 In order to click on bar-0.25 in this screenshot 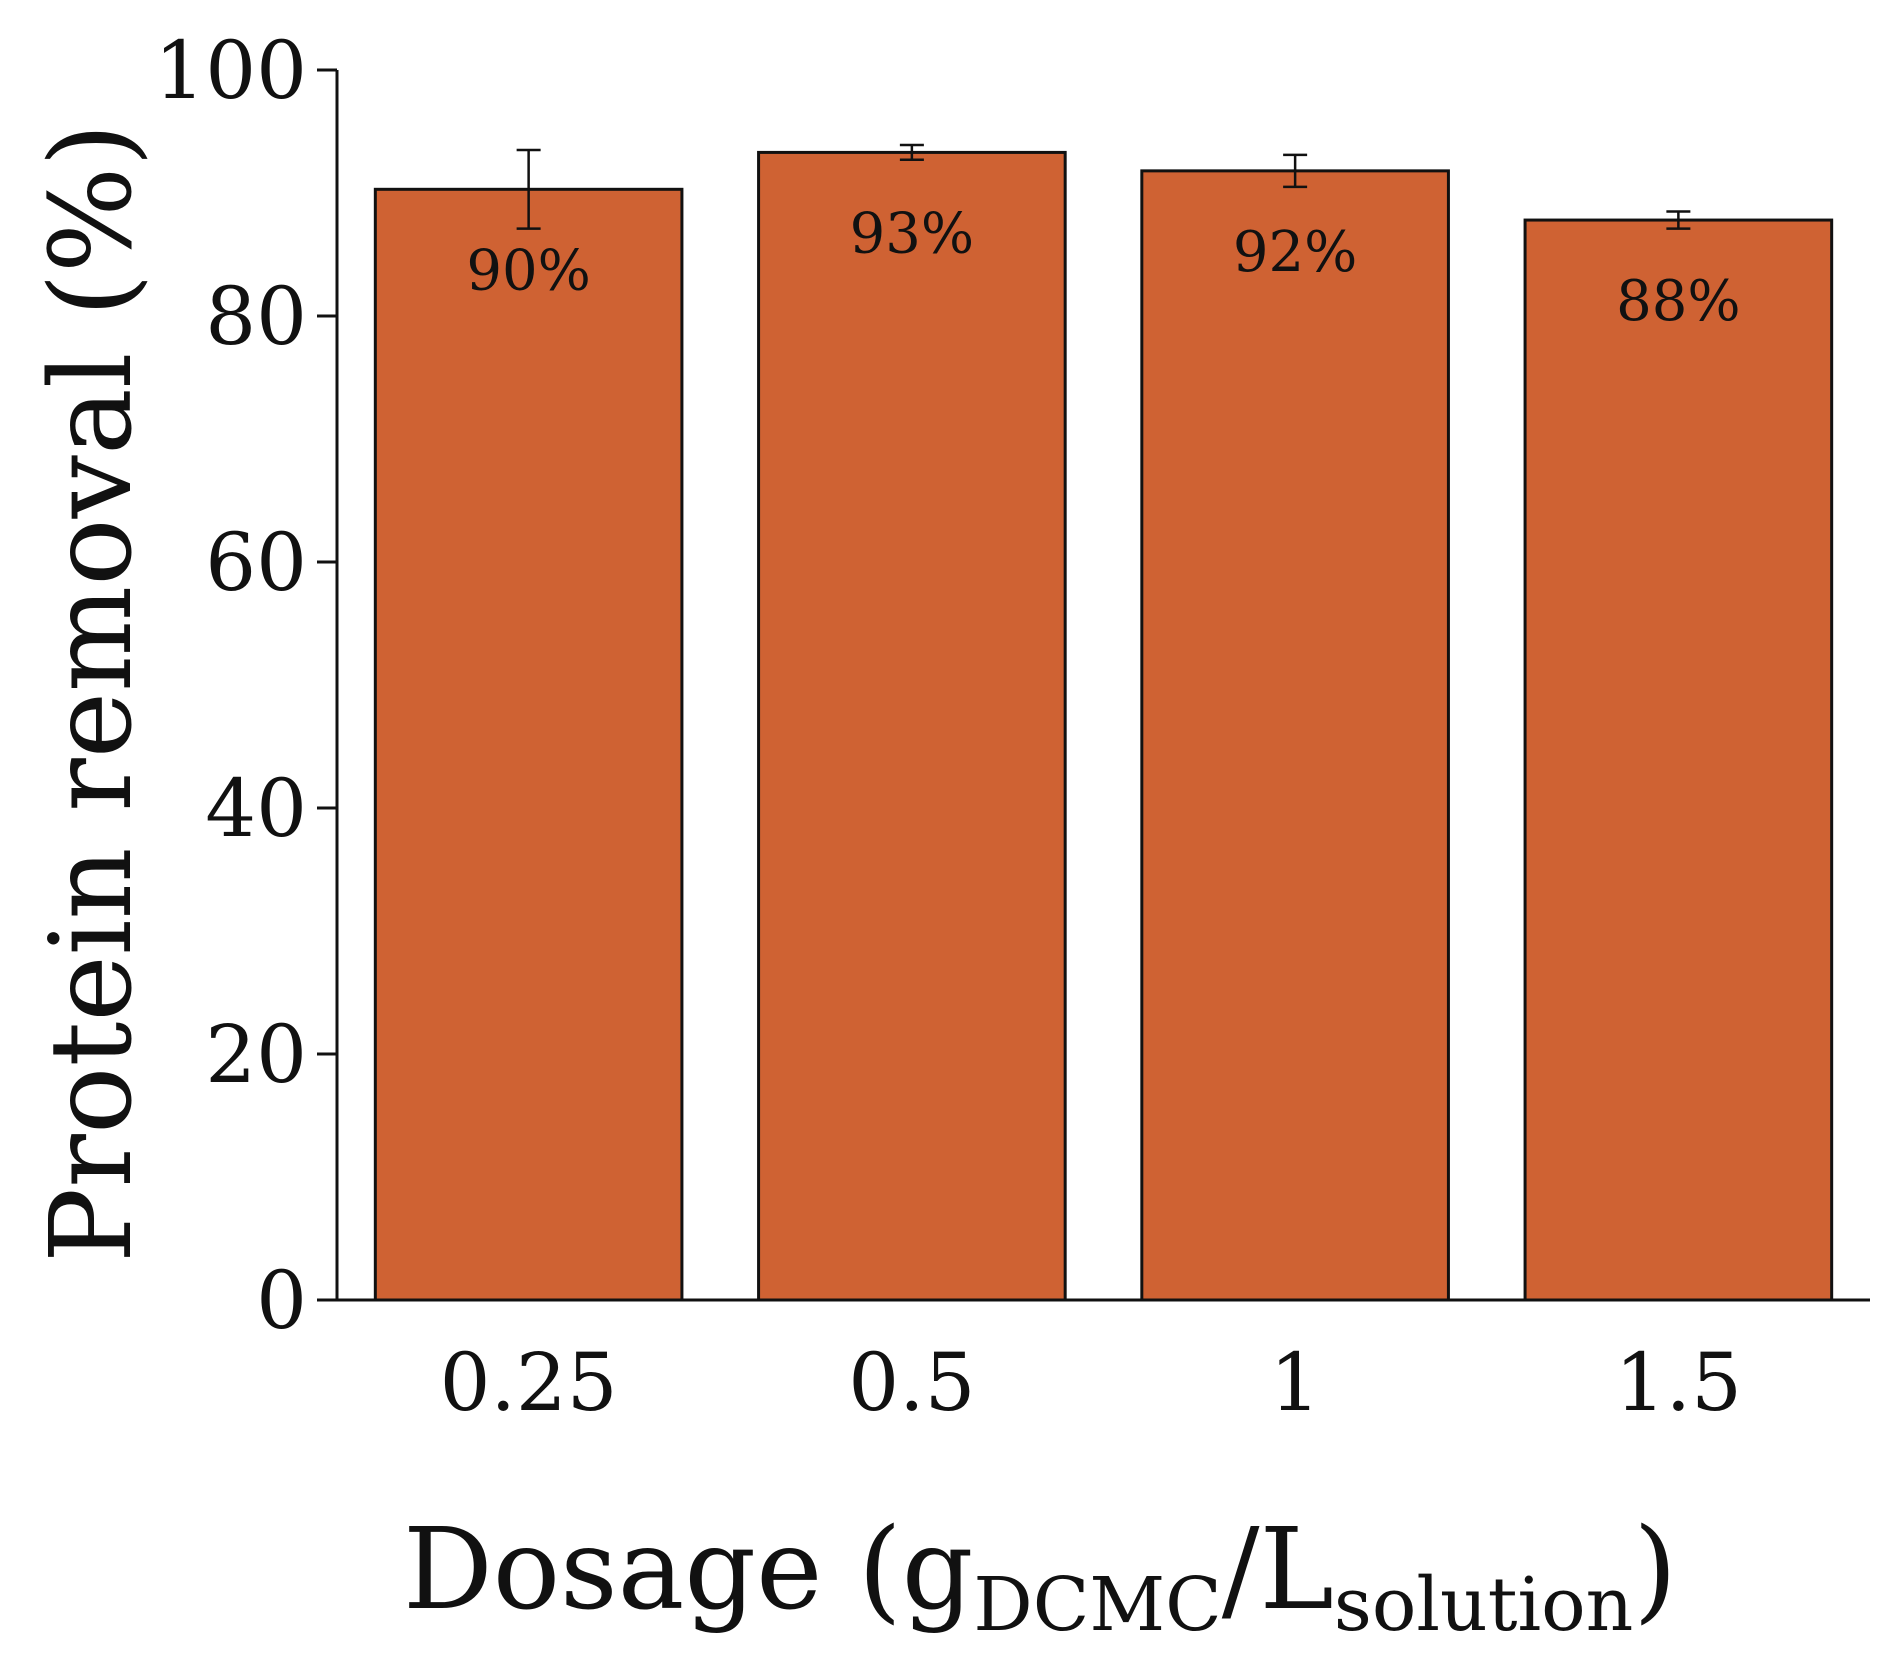, I will do `click(528, 744)`.